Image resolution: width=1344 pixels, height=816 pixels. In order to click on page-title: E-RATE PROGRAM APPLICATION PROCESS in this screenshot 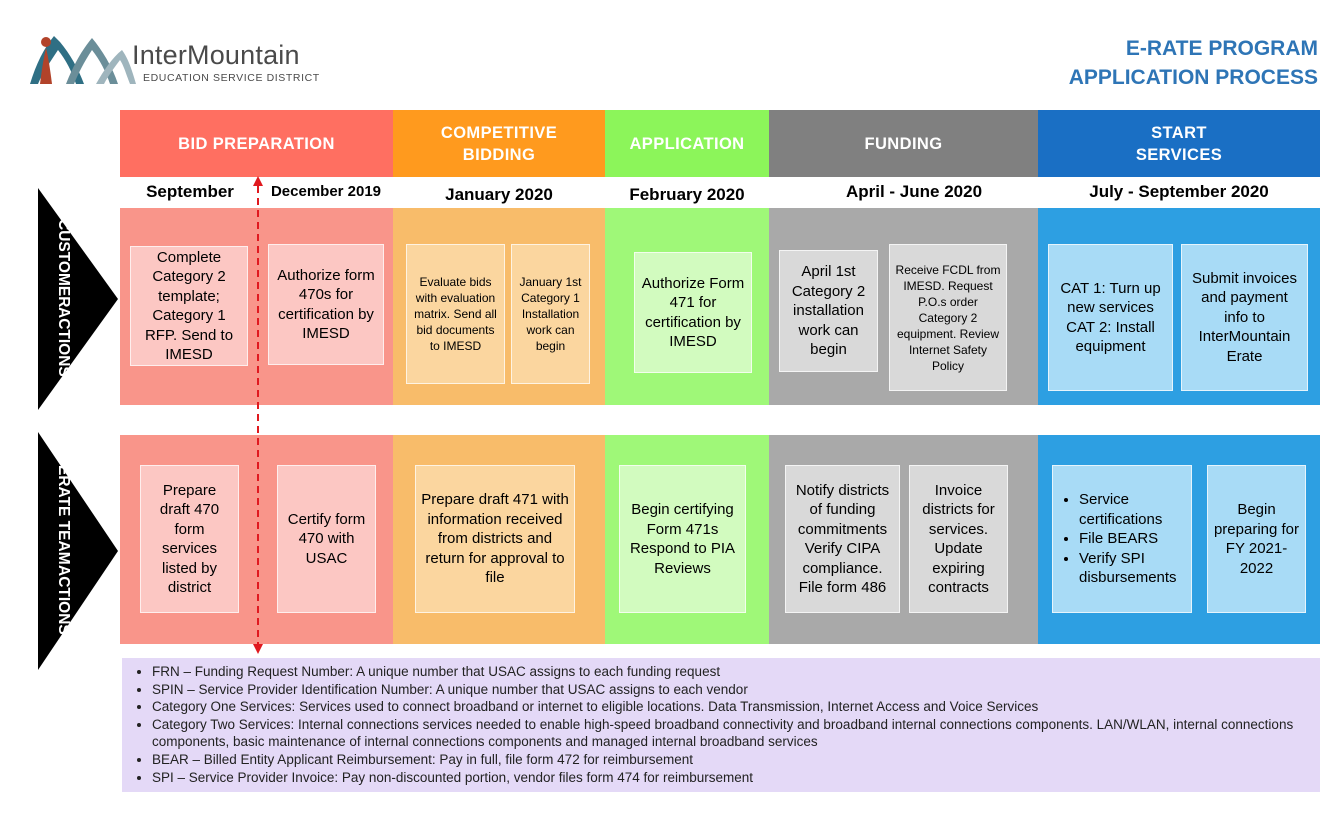, I will do `click(1193, 63)`.